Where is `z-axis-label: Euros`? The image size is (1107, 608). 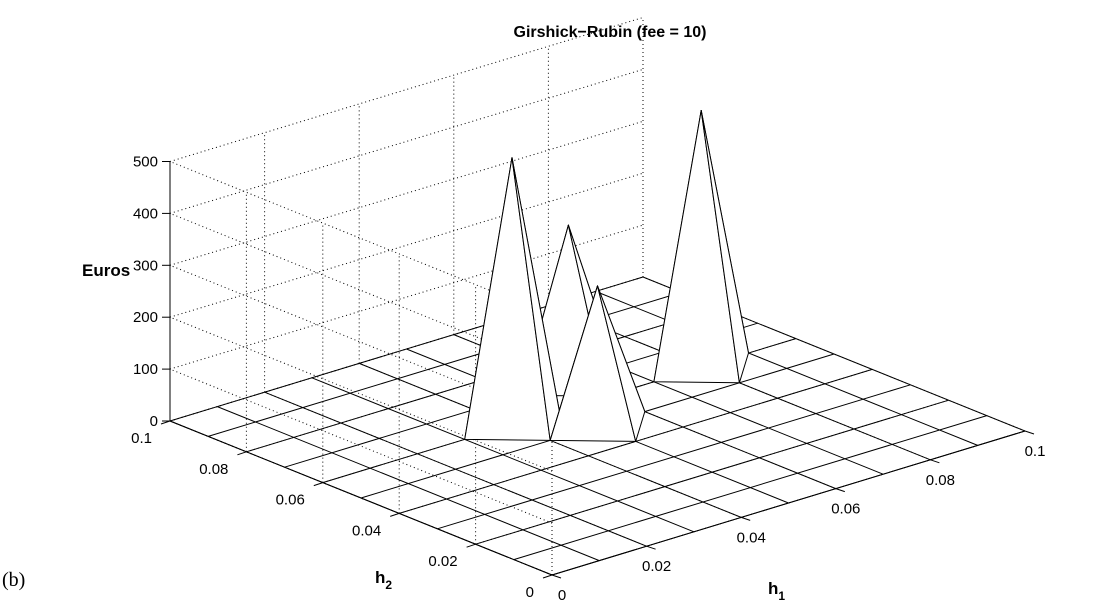 z-axis-label: Euros is located at coordinates (106, 270).